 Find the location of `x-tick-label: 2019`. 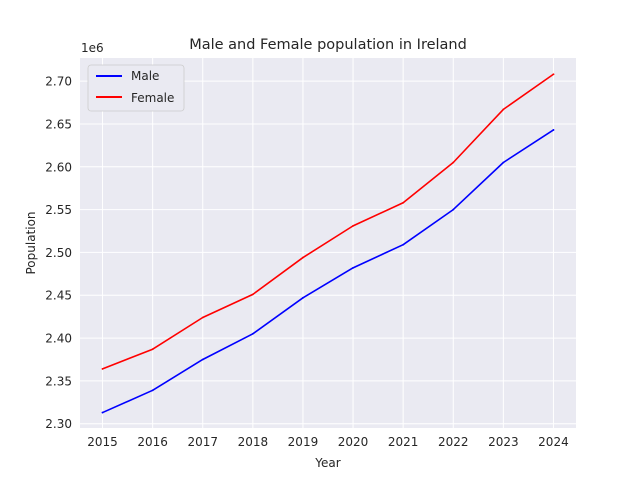

x-tick-label: 2019 is located at coordinates (303, 442).